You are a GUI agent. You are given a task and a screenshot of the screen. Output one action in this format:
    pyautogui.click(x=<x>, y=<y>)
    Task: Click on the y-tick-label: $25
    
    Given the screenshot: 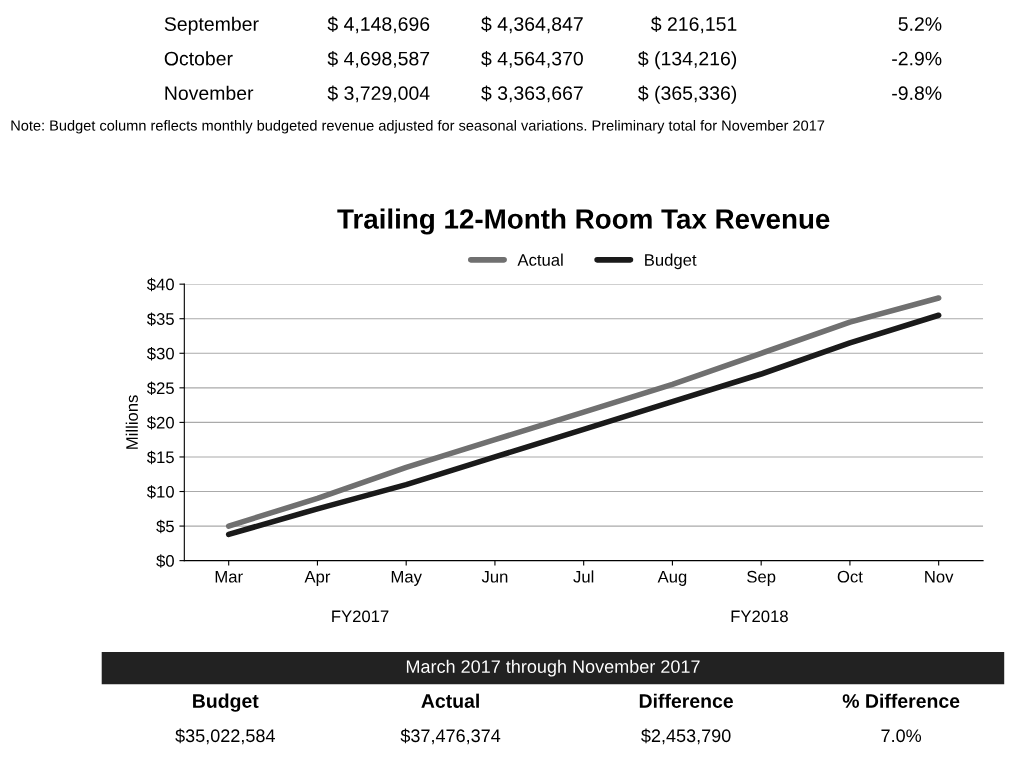 What is the action you would take?
    pyautogui.click(x=160, y=388)
    